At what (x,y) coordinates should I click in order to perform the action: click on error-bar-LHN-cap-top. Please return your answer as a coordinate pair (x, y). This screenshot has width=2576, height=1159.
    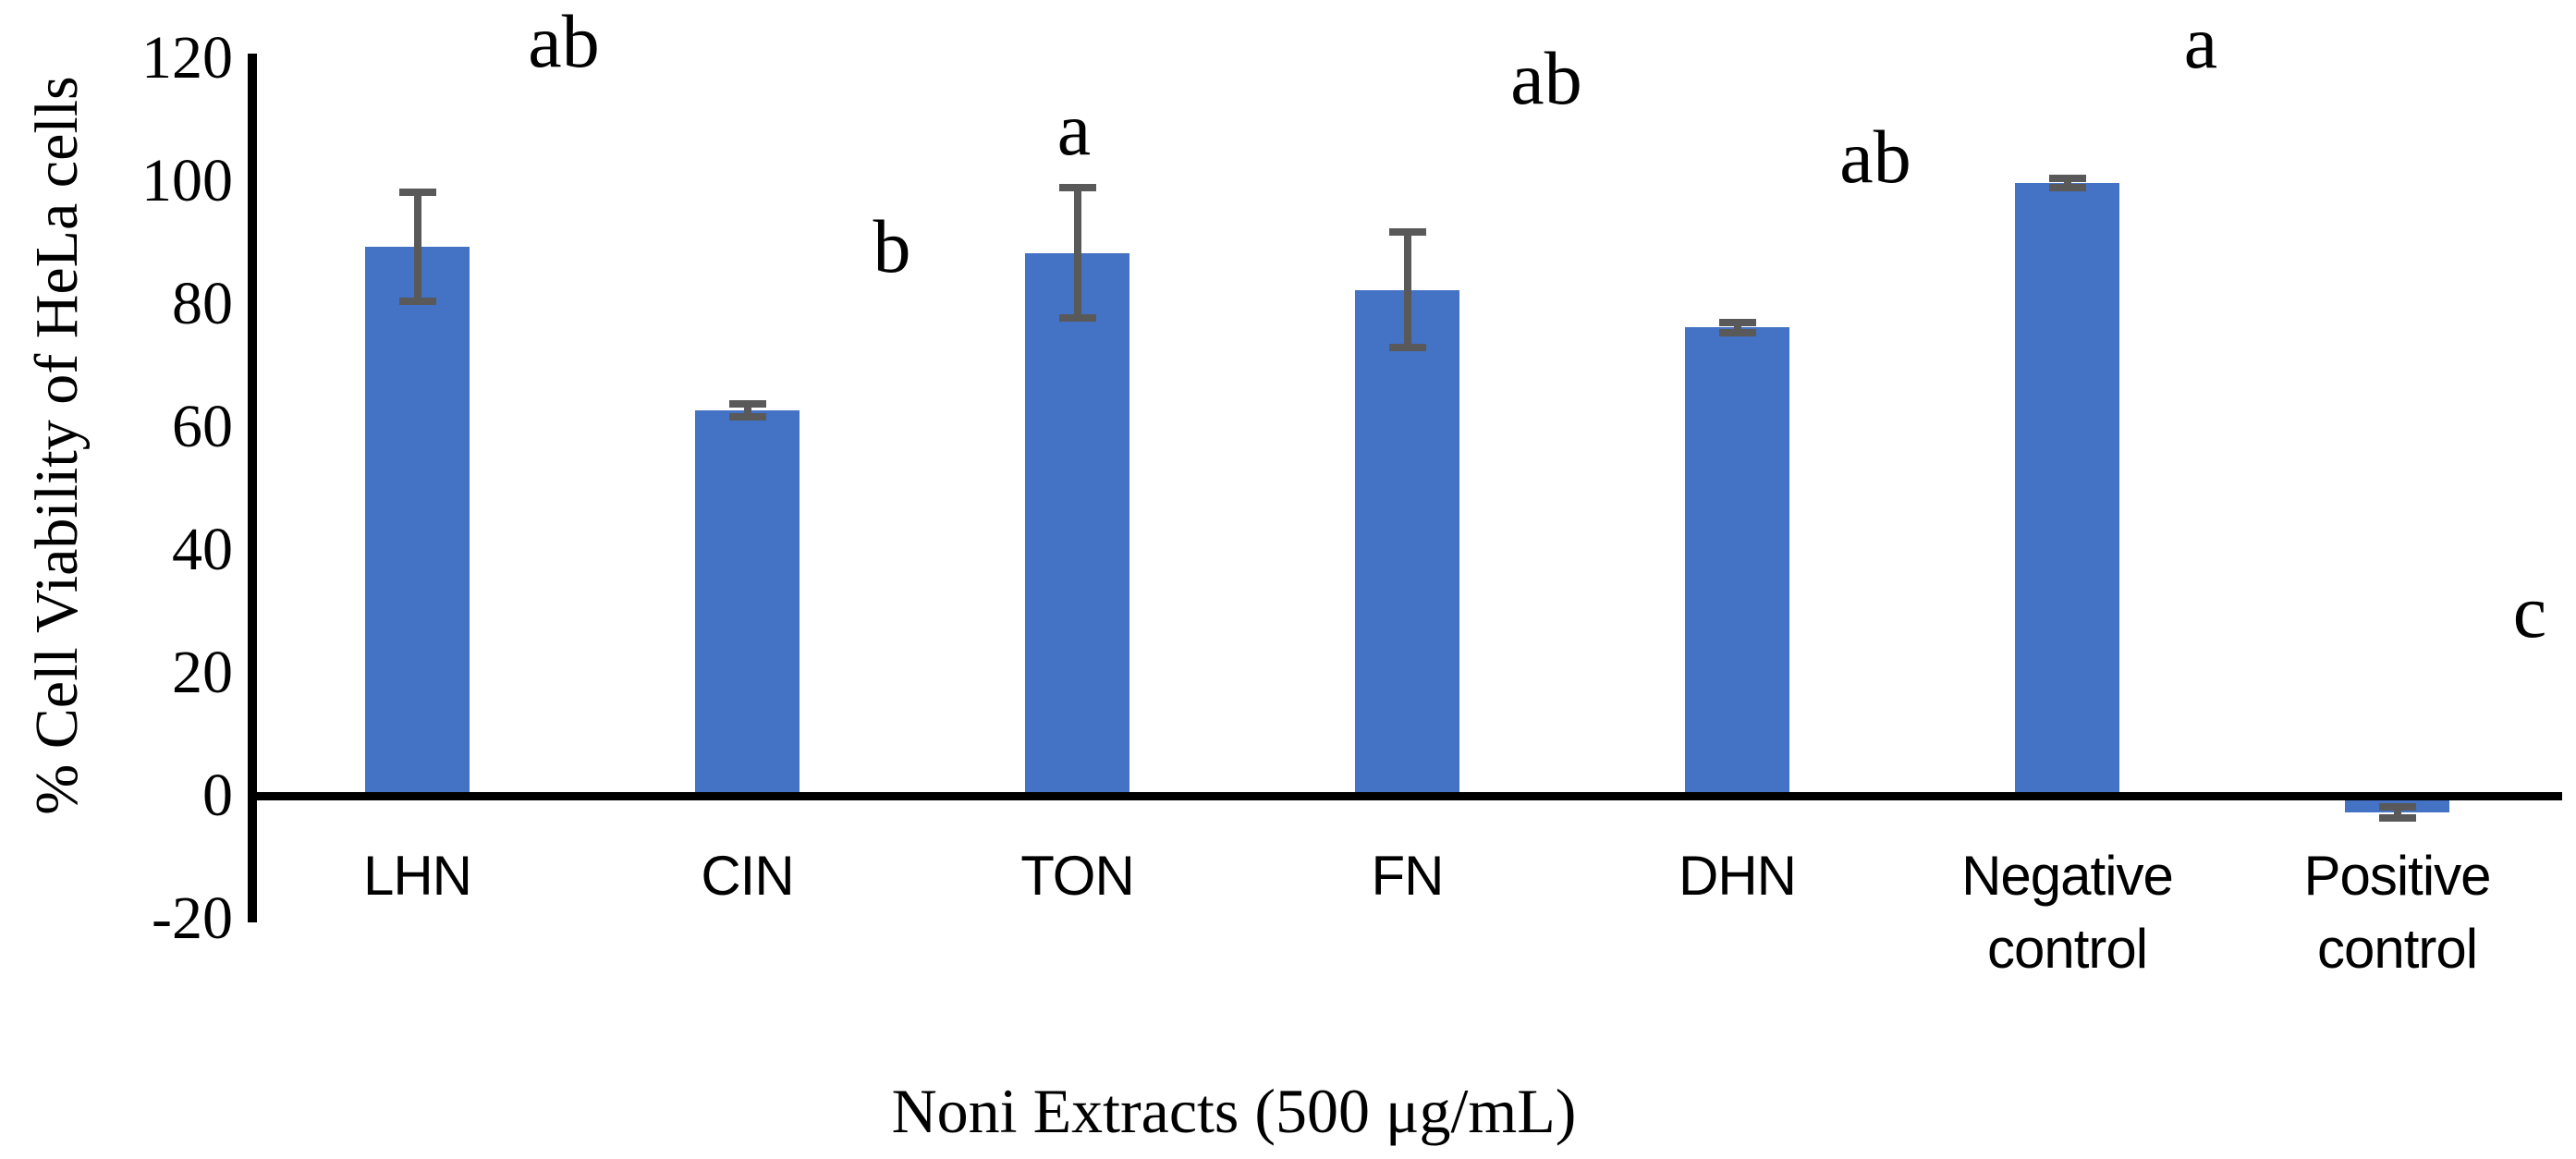
    Looking at the image, I should click on (417, 192).